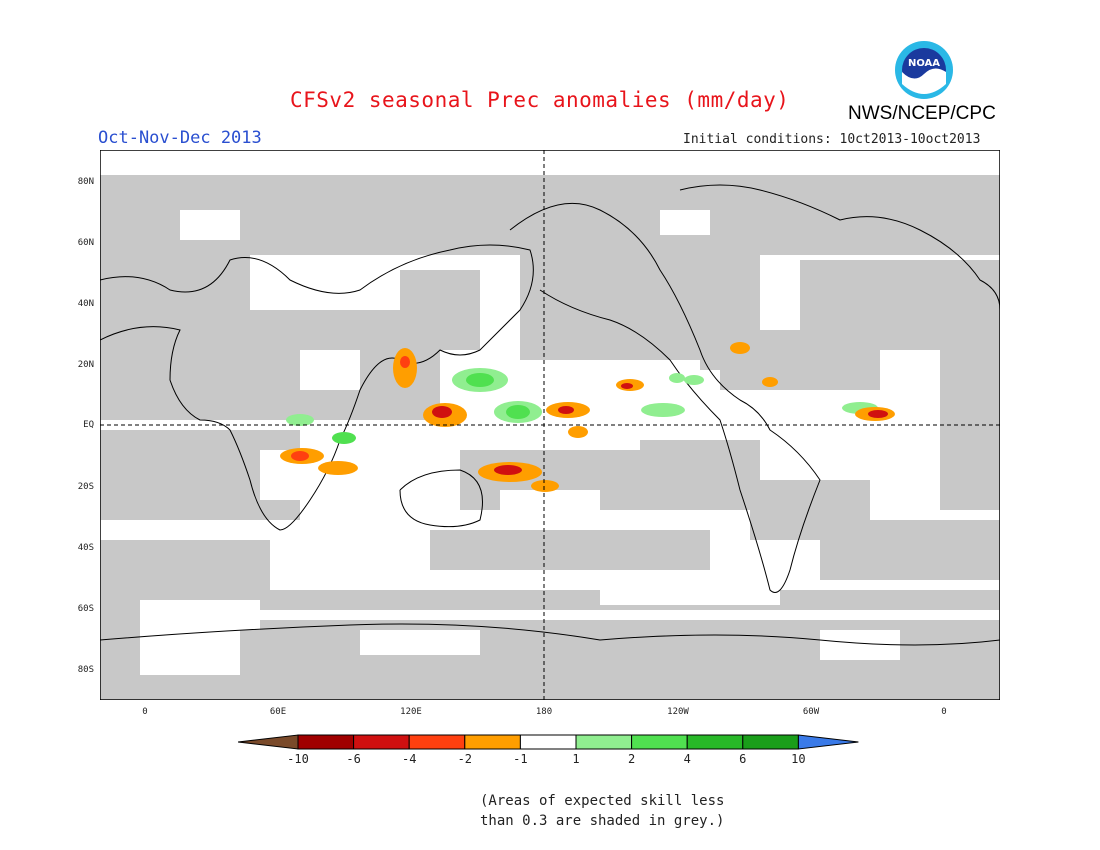 The image size is (1100, 850). What do you see at coordinates (86, 304) in the screenshot?
I see `lat-tick-label: 40N` at bounding box center [86, 304].